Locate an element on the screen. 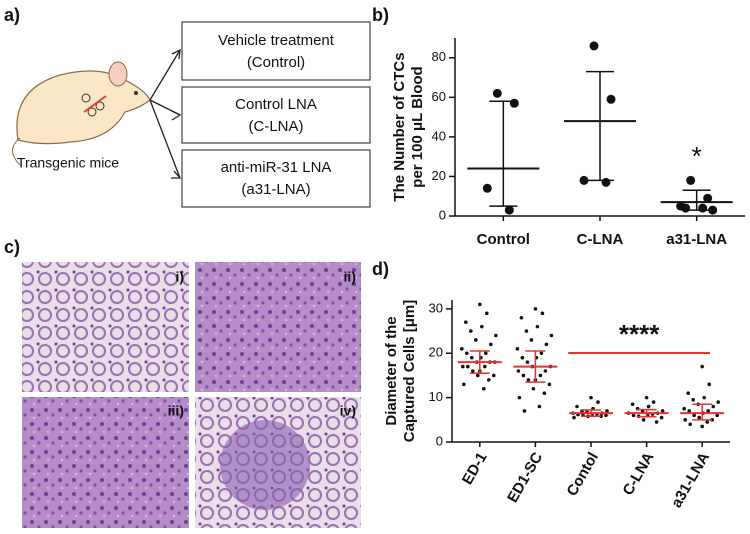 The image size is (750, 534). y-axis-title: Captured Cells [μm] is located at coordinates (409, 371).